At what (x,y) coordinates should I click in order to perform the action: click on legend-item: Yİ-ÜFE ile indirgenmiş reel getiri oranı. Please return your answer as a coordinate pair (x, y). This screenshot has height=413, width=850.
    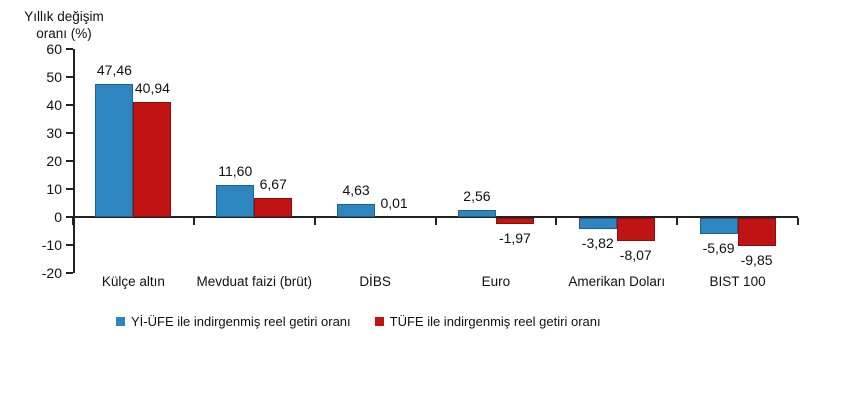
    Looking at the image, I should click on (233, 321).